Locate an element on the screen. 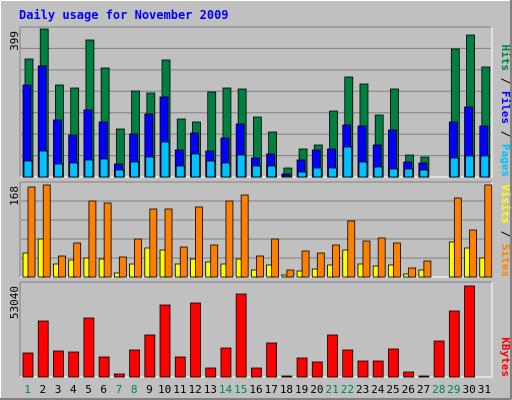 This screenshot has height=400, width=512. x-tick-label: 30 is located at coordinates (469, 389).